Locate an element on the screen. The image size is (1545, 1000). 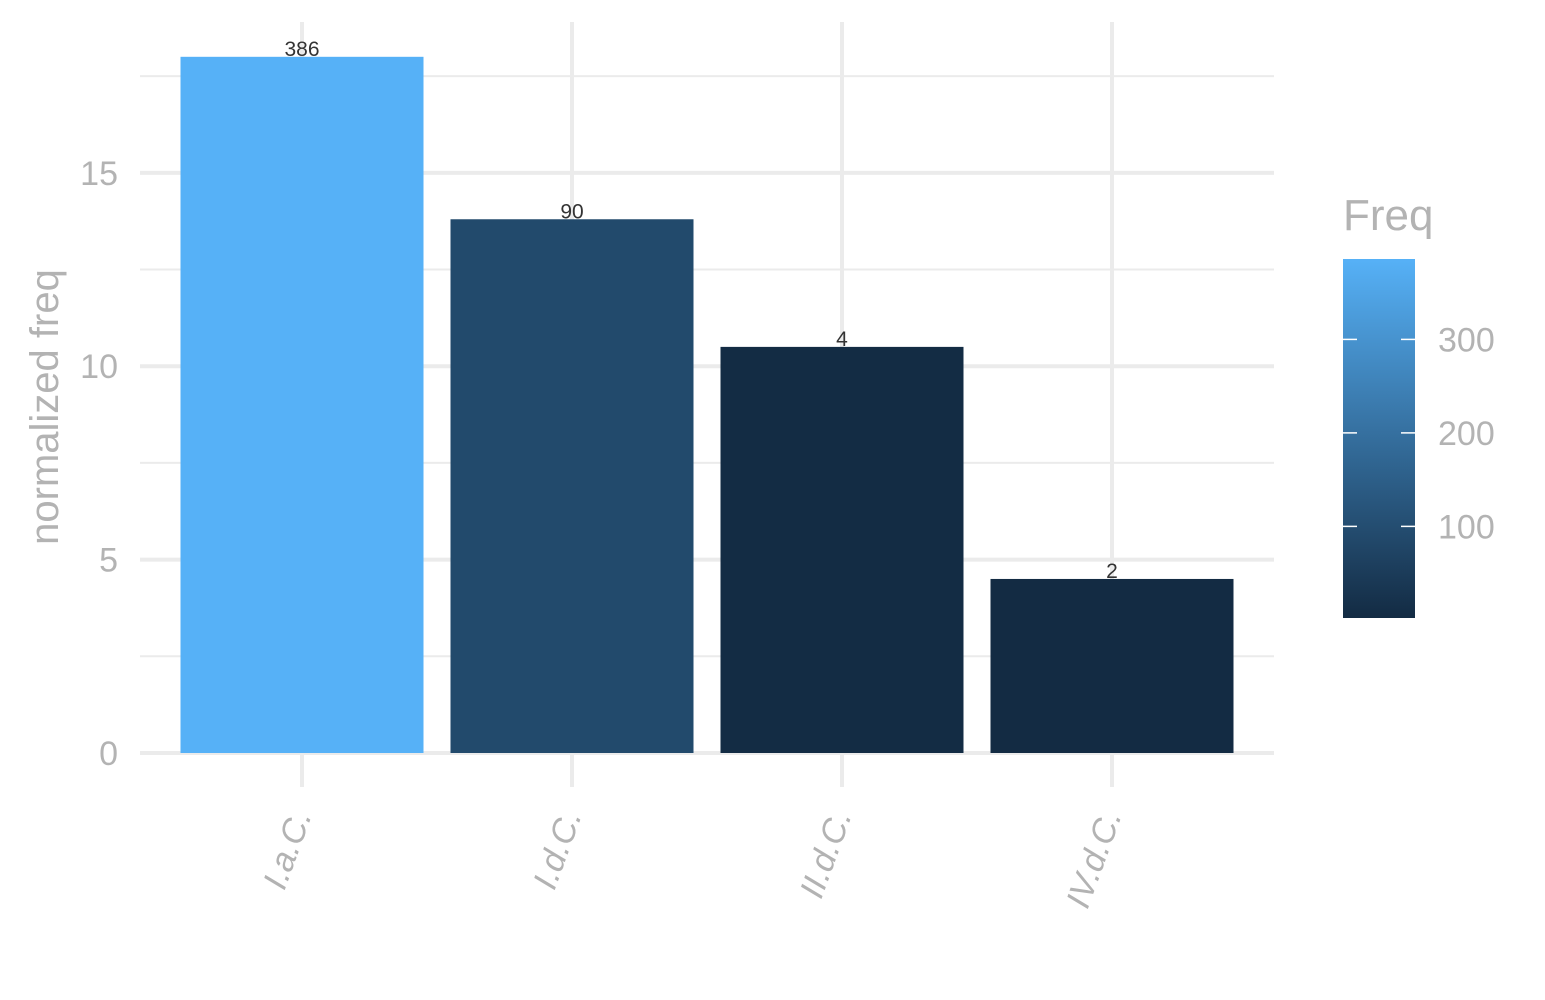
colorbar is located at coordinates (1379, 438).